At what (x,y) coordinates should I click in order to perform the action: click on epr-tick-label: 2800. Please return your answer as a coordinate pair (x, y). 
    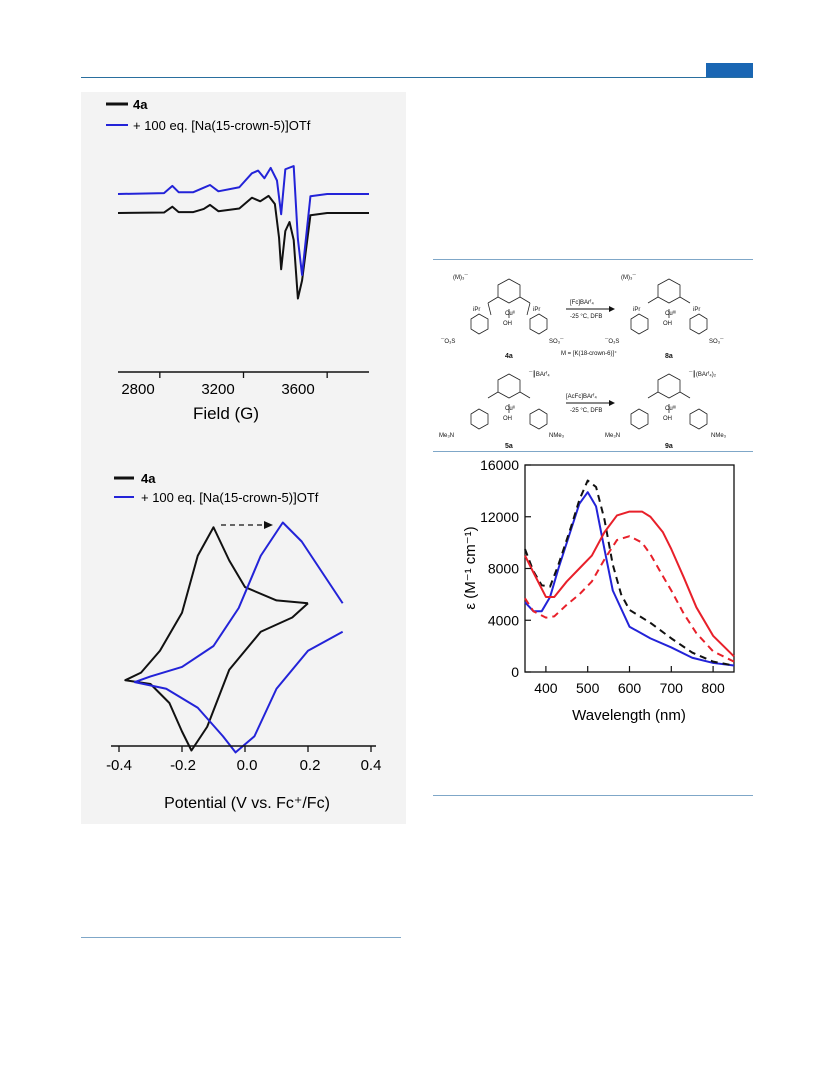
    Looking at the image, I should click on (137, 389).